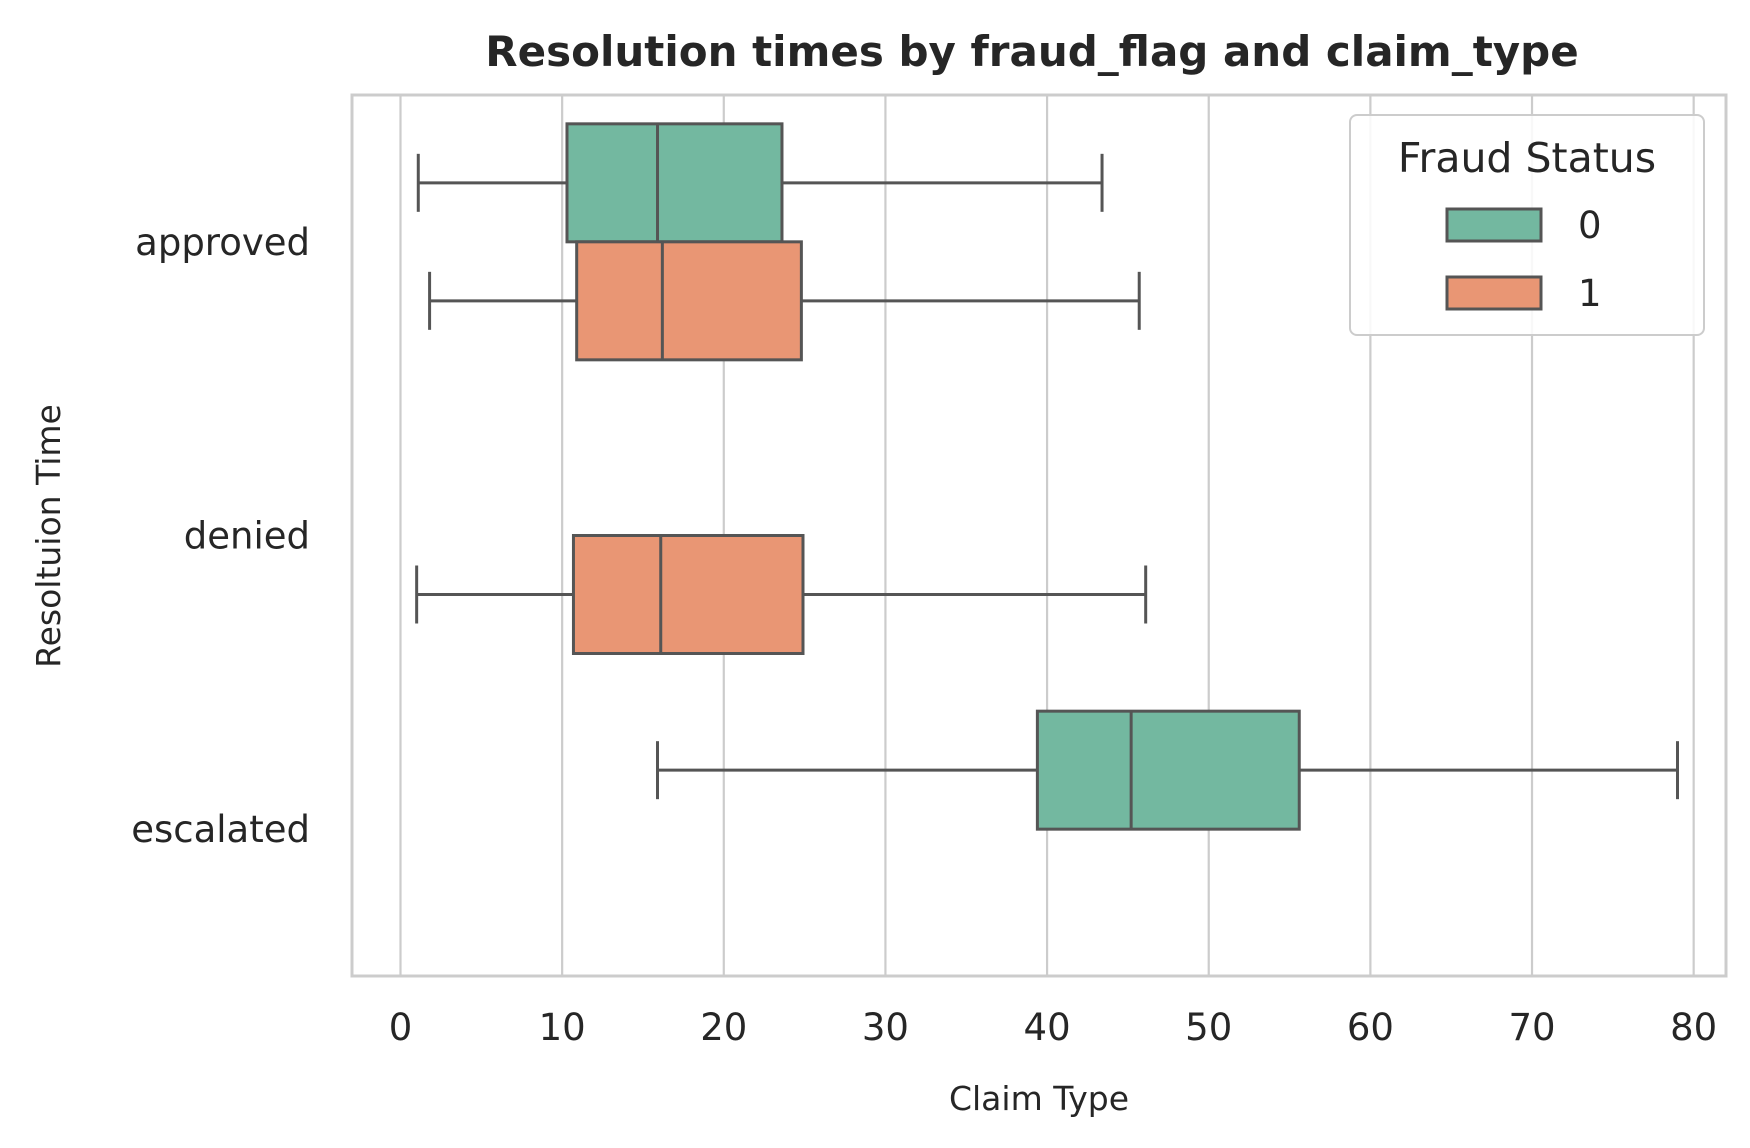 The height and width of the screenshot is (1148, 1750). I want to click on y-tick-label: denied, so click(247, 536).